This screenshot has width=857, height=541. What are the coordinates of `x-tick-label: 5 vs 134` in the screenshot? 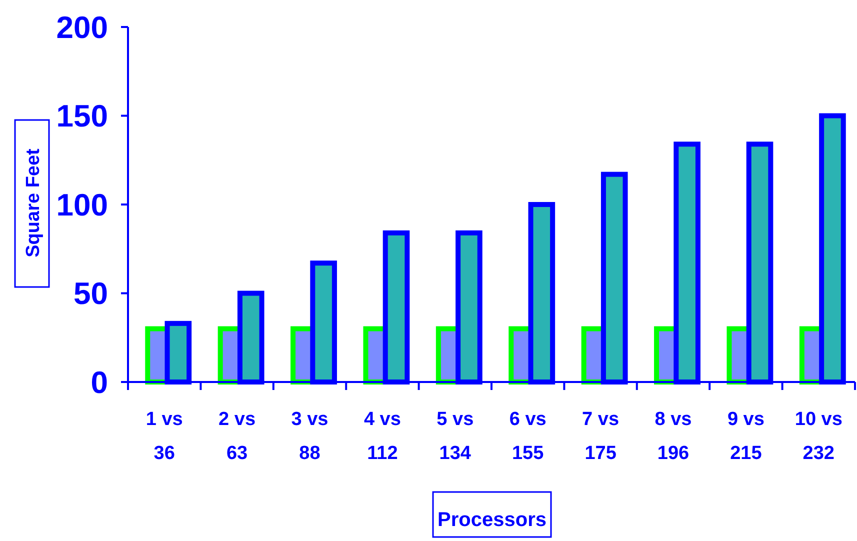 It's located at (455, 436).